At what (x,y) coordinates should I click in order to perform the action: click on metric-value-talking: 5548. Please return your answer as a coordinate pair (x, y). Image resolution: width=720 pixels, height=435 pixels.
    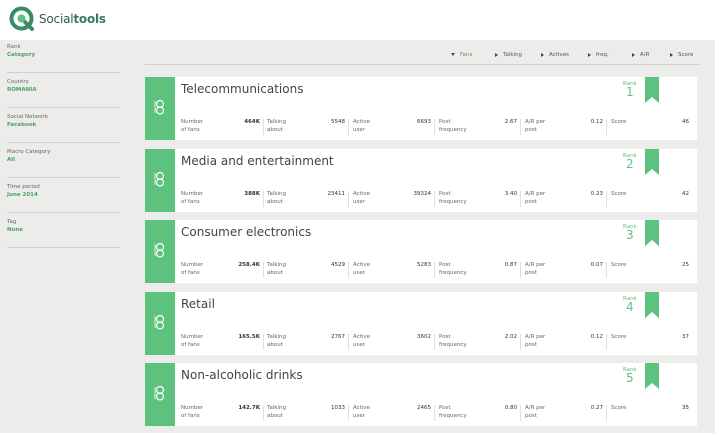
    Looking at the image, I should click on (338, 122).